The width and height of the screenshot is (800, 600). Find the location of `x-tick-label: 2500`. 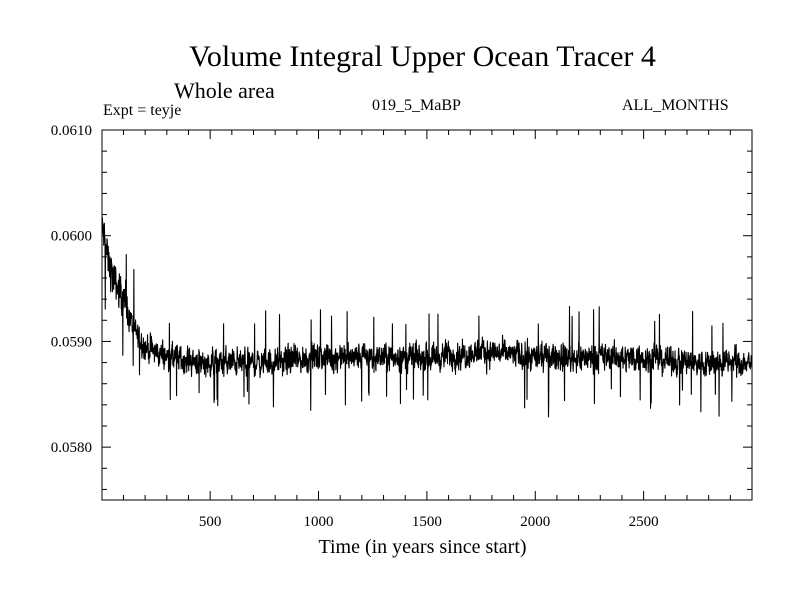

x-tick-label: 2500 is located at coordinates (644, 522).